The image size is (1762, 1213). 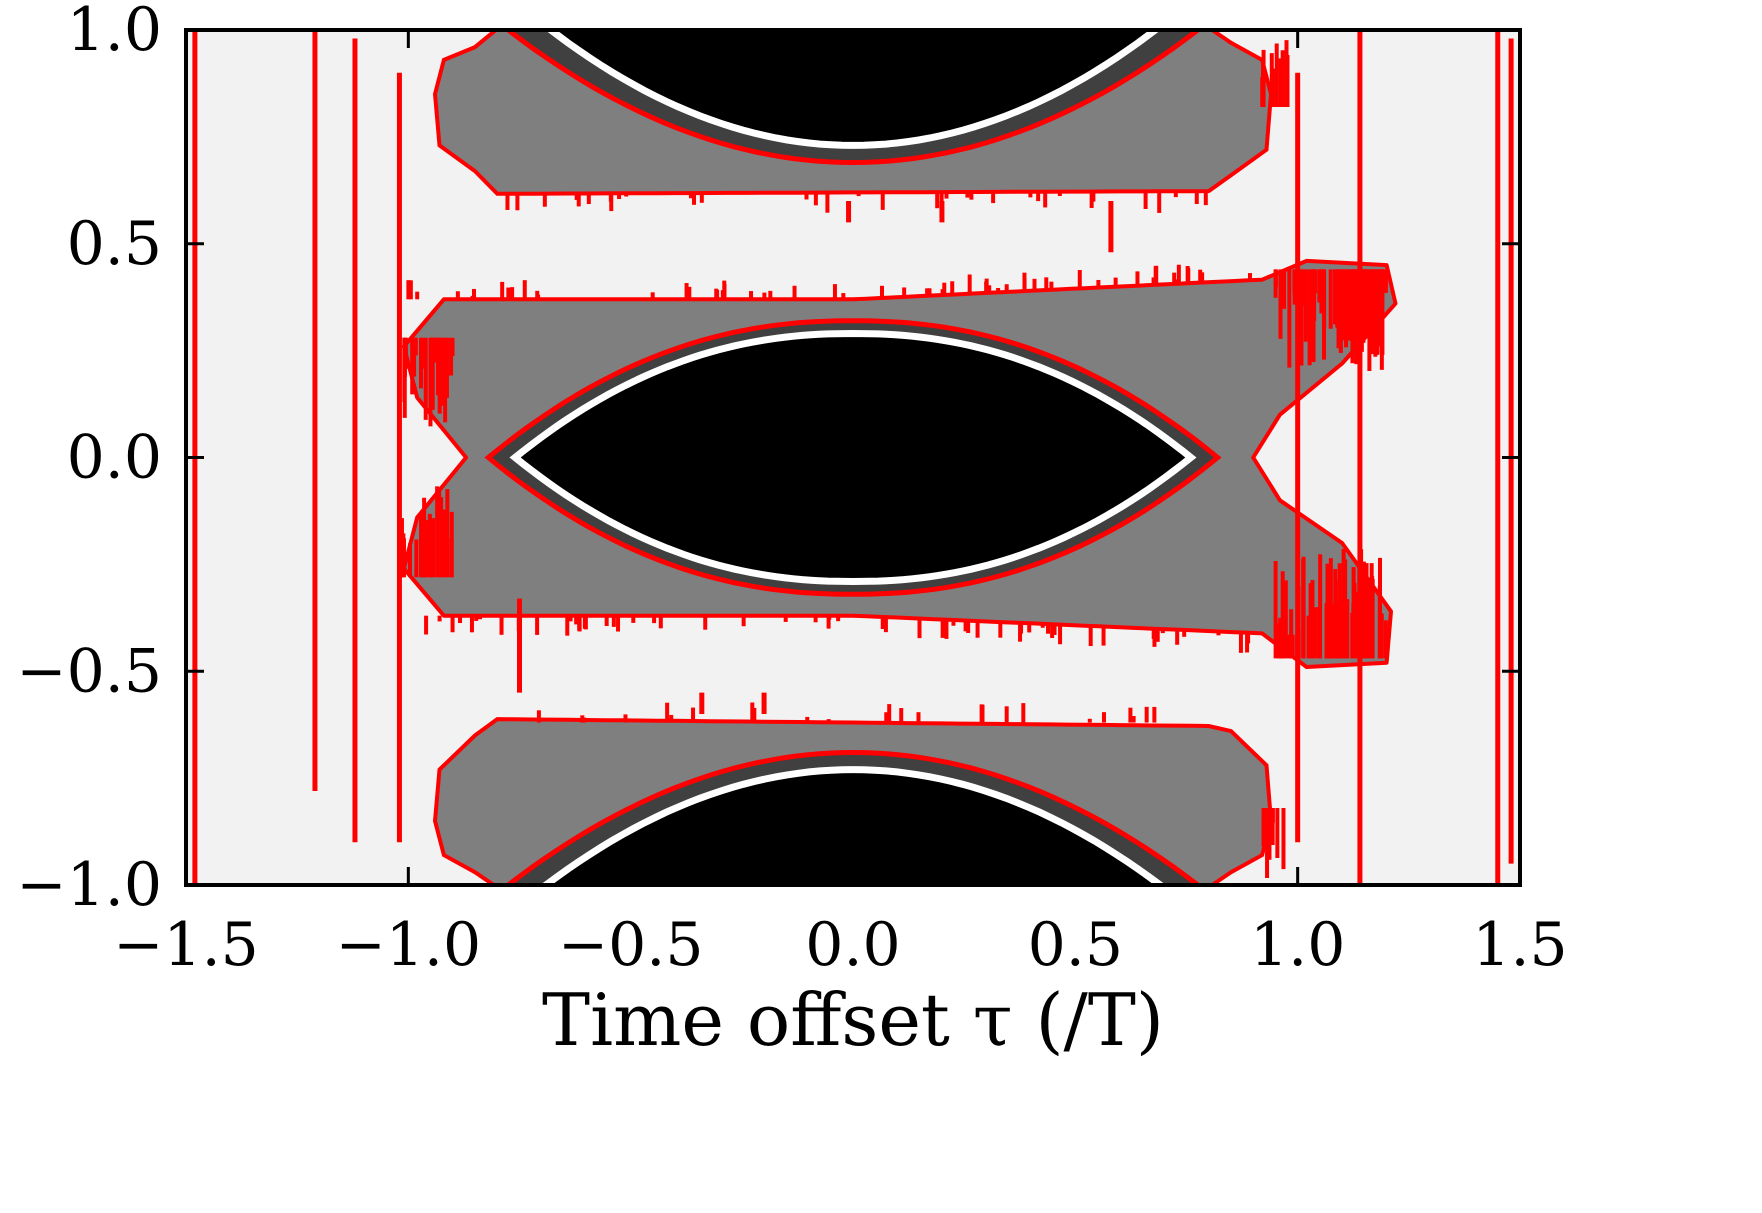 What do you see at coordinates (114, 32) in the screenshot?
I see `y-tick-label: 1.0` at bounding box center [114, 32].